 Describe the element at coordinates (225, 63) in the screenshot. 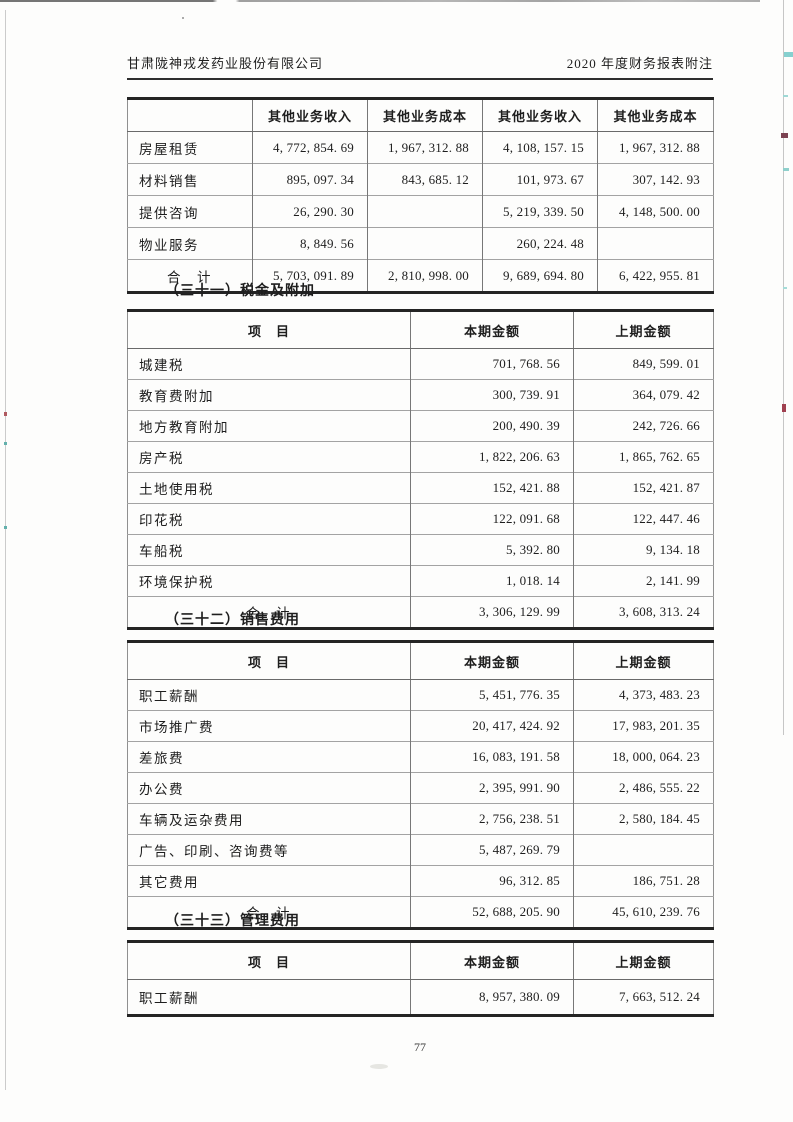

I see `company-name: 甘肃陇神戎发药业股份有限公司` at that location.